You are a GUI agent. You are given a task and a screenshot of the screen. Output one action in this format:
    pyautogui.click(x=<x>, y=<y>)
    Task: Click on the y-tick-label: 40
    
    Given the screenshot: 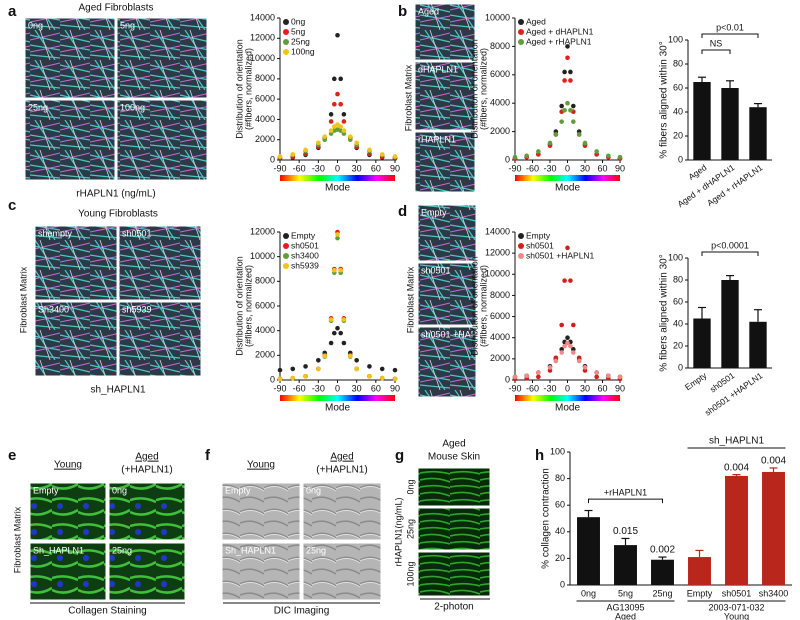 What is the action you would take?
    pyautogui.click(x=678, y=111)
    